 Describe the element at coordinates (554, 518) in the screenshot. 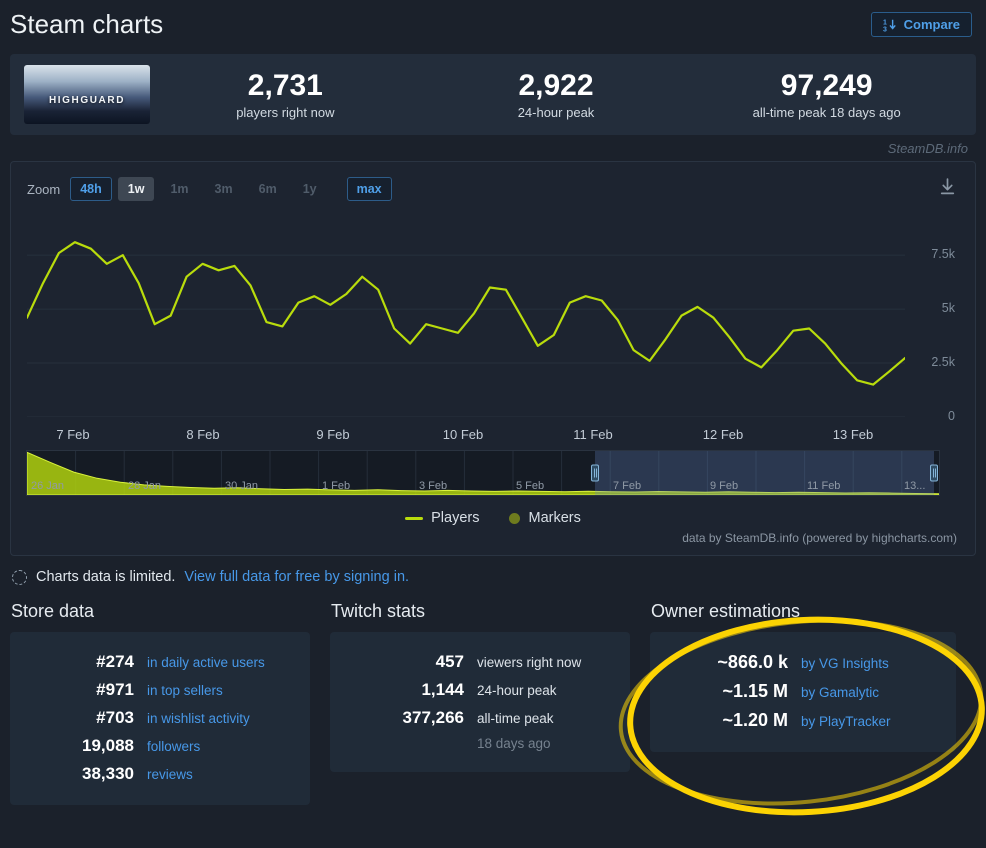

I see `legend-markers-label: Markers` at that location.